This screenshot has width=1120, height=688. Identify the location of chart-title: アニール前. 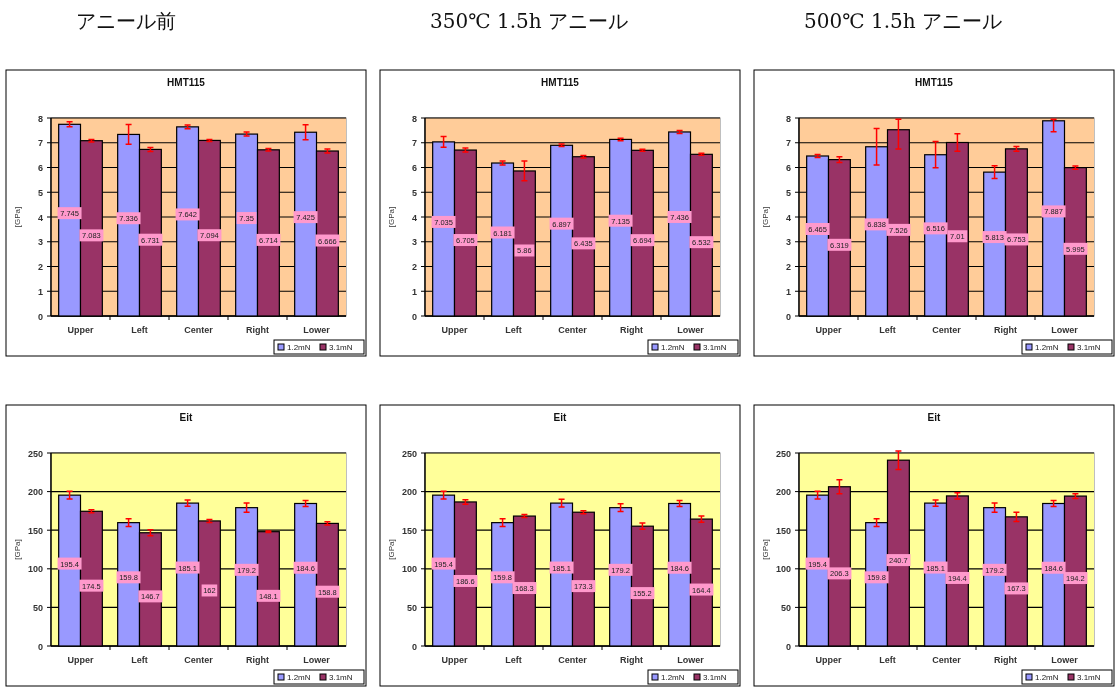
(126, 21).